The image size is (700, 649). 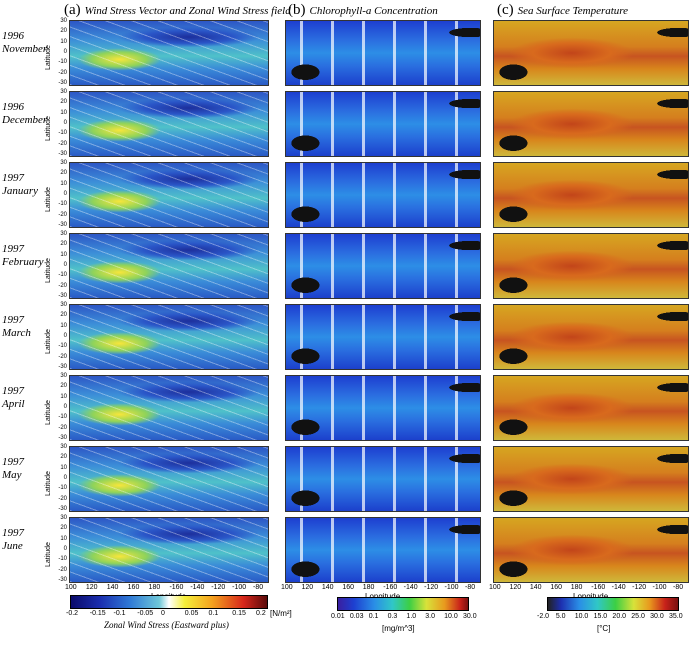 I want to click on wind-colorbar, so click(x=169, y=602).